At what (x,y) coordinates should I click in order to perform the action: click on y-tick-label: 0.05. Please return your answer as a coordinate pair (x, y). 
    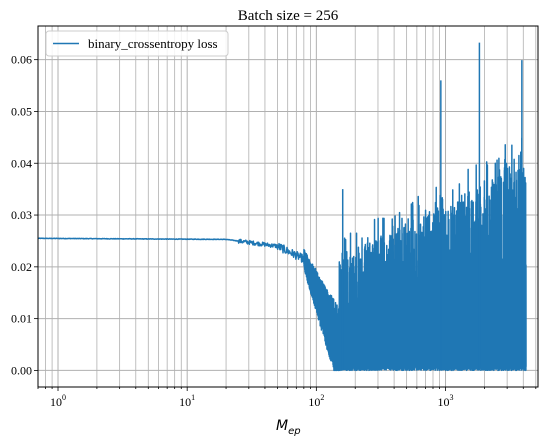
    Looking at the image, I should click on (21, 111).